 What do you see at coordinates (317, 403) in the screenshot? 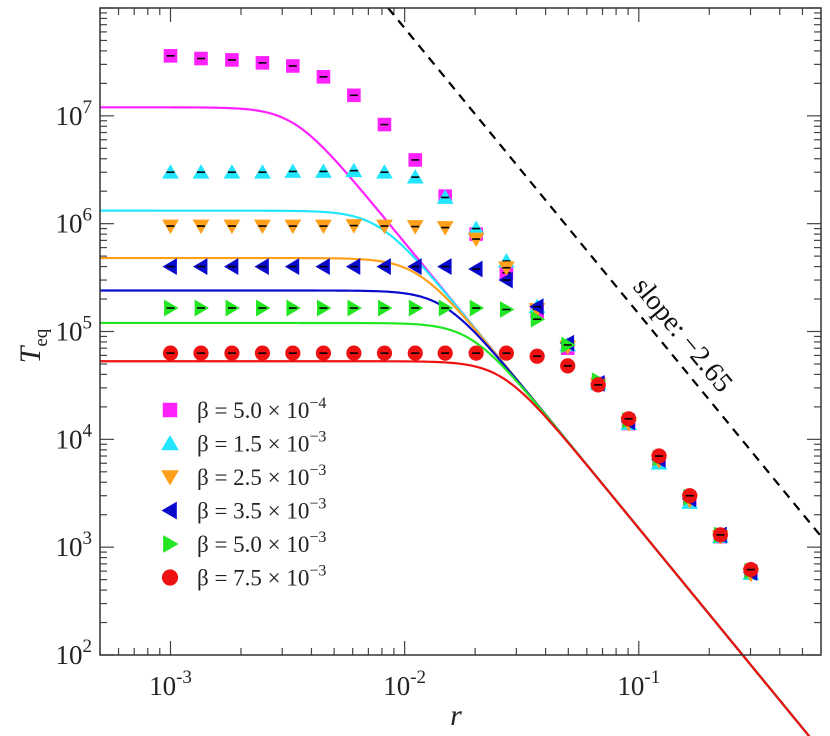
I see `legend-label-exponent: −4` at bounding box center [317, 403].